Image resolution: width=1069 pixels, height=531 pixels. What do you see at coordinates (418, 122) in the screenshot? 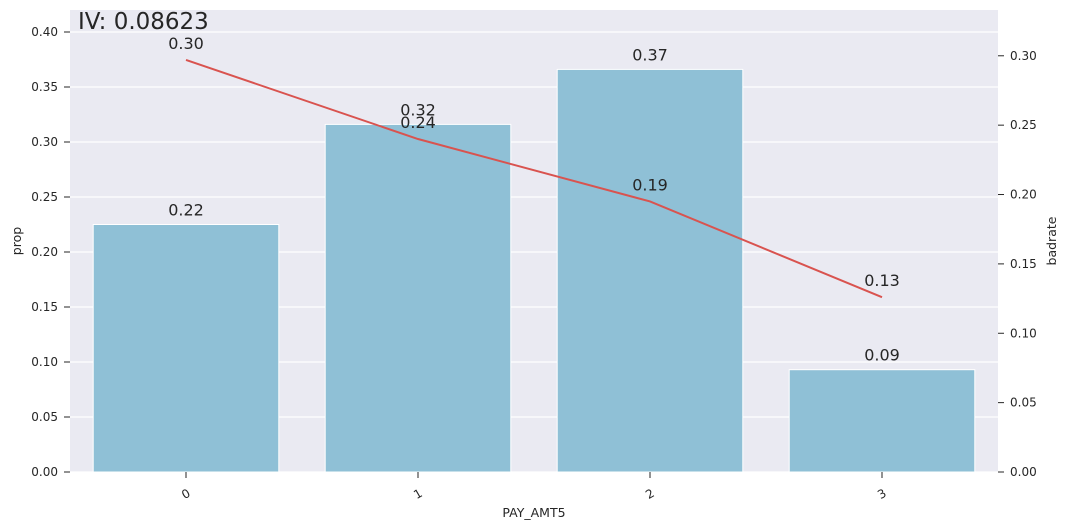
I see `line-label-1: 0.24` at bounding box center [418, 122].